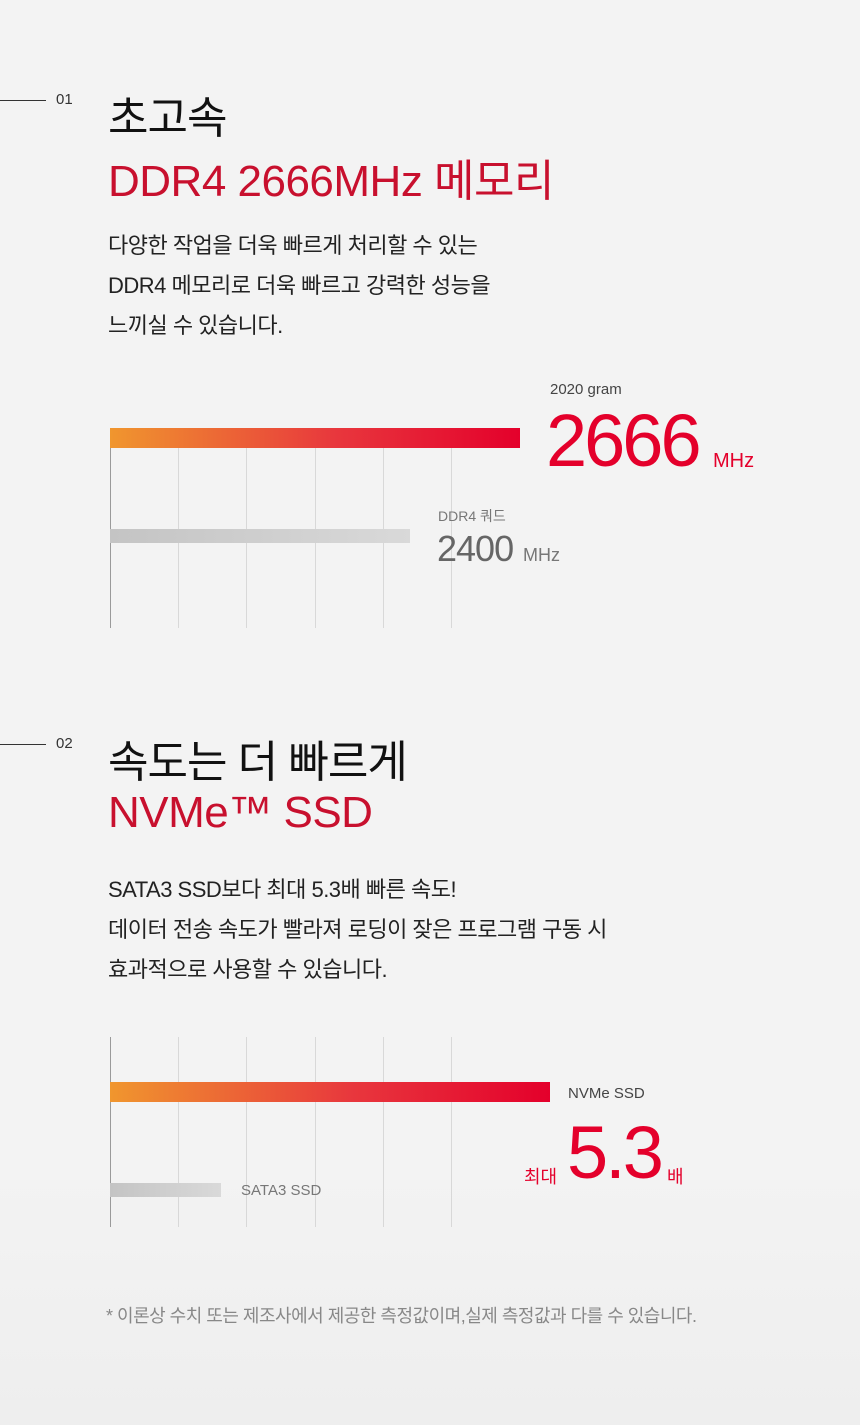 The width and height of the screenshot is (860, 1425). I want to click on description-line: 효과적으로 사용할 수 있습니다., so click(248, 969).